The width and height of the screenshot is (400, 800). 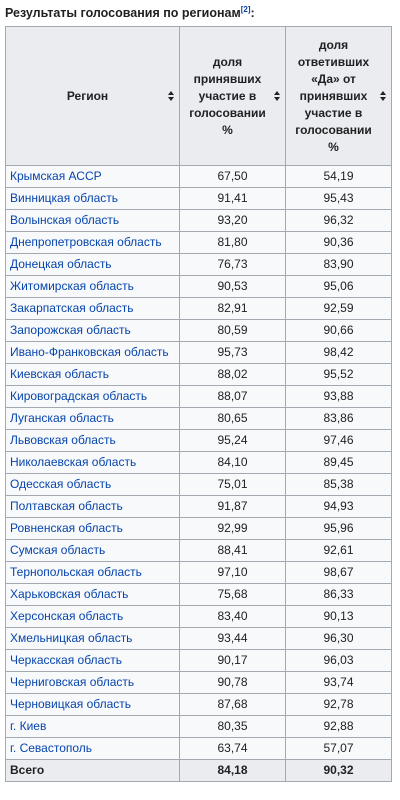 What do you see at coordinates (72, 308) in the screenshot?
I see `region-link: Закарпатская область` at bounding box center [72, 308].